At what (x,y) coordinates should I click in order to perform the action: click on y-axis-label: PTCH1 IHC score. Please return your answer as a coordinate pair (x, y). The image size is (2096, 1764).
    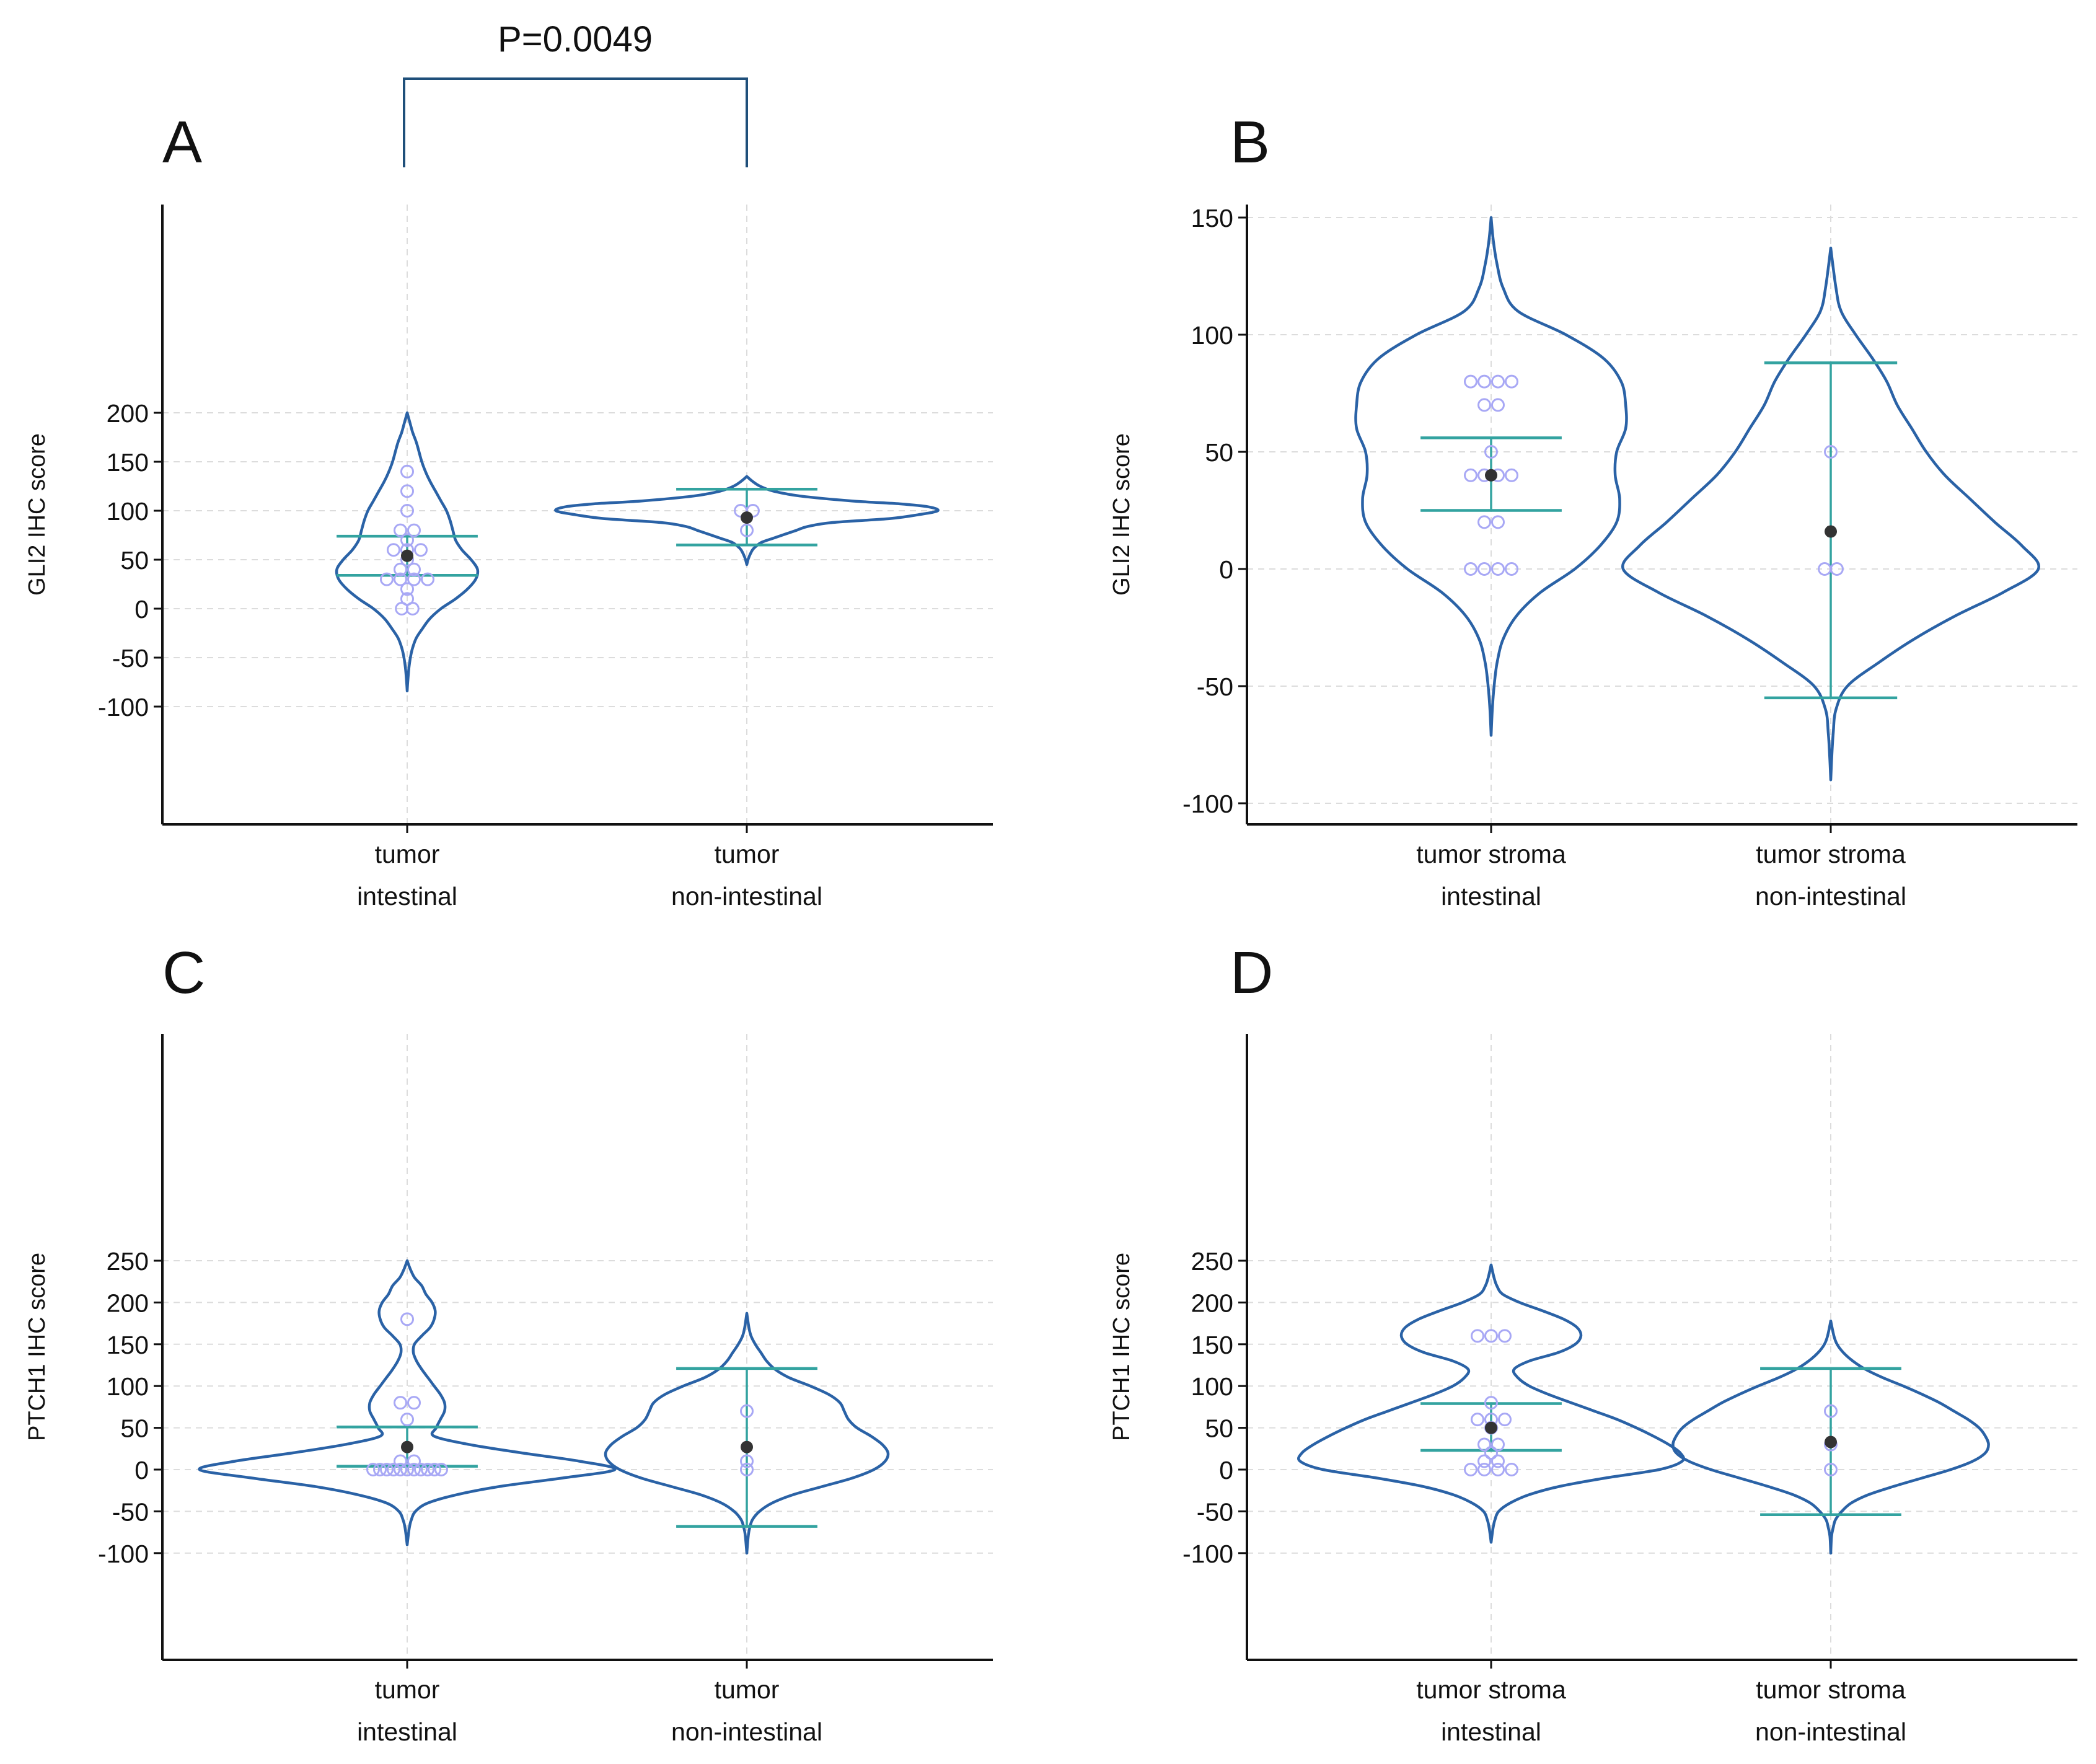
    Looking at the image, I should click on (37, 1347).